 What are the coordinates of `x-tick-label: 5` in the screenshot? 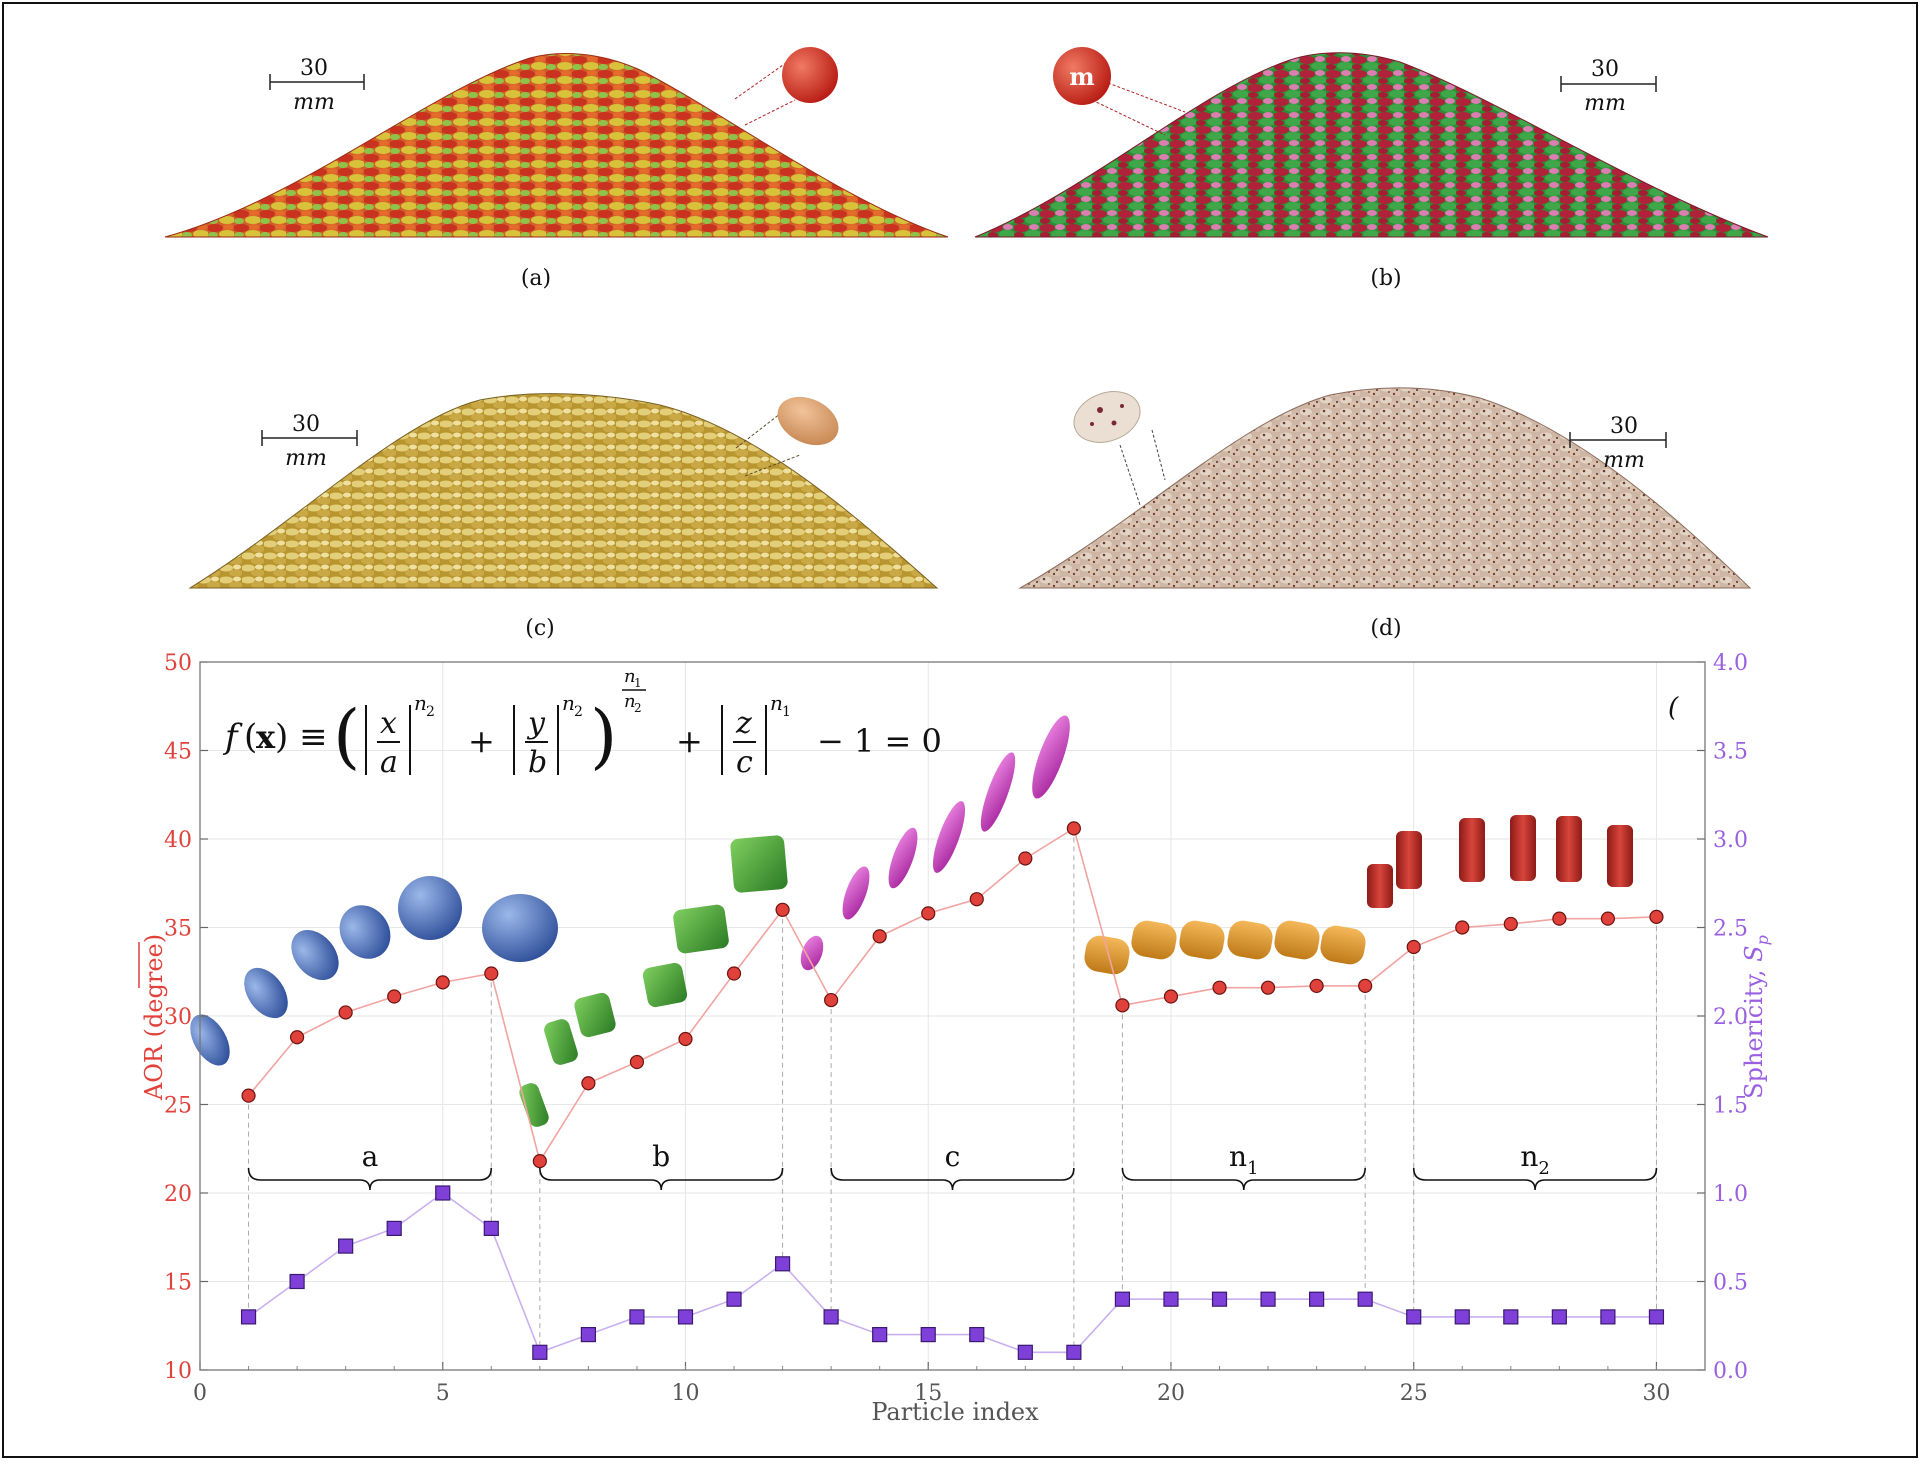 It's located at (443, 1393).